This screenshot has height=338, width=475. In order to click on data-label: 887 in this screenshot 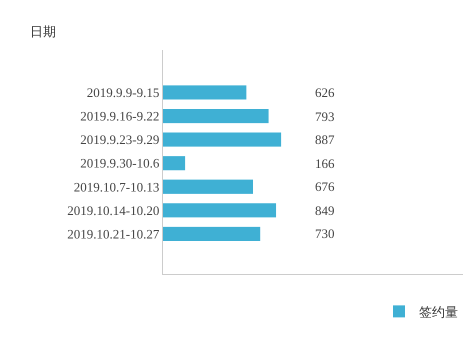, I will do `click(325, 139)`.